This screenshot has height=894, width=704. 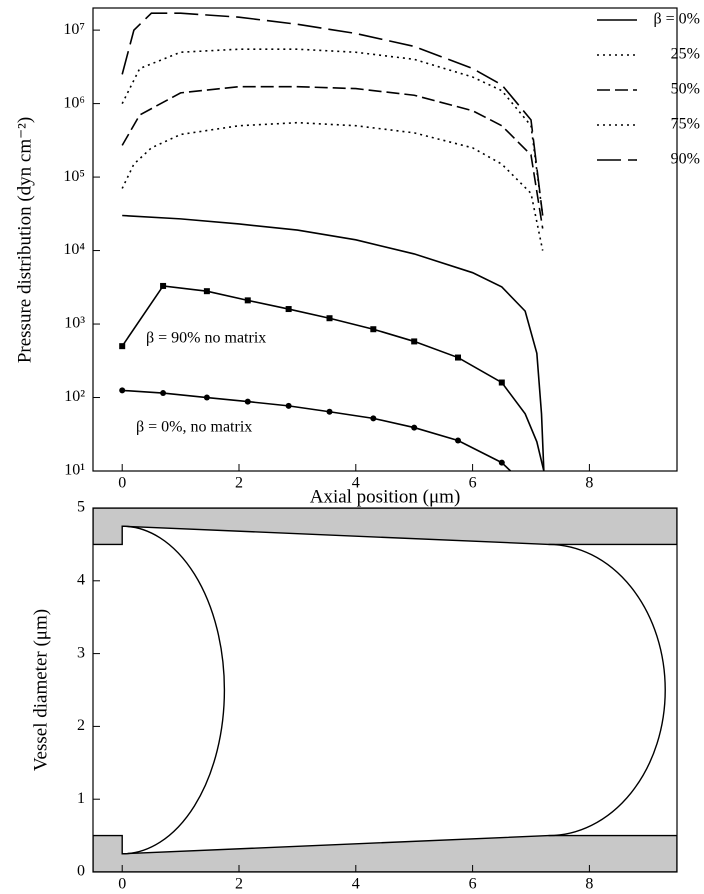 What do you see at coordinates (685, 89) in the screenshot?
I see `legend-label: 50%` at bounding box center [685, 89].